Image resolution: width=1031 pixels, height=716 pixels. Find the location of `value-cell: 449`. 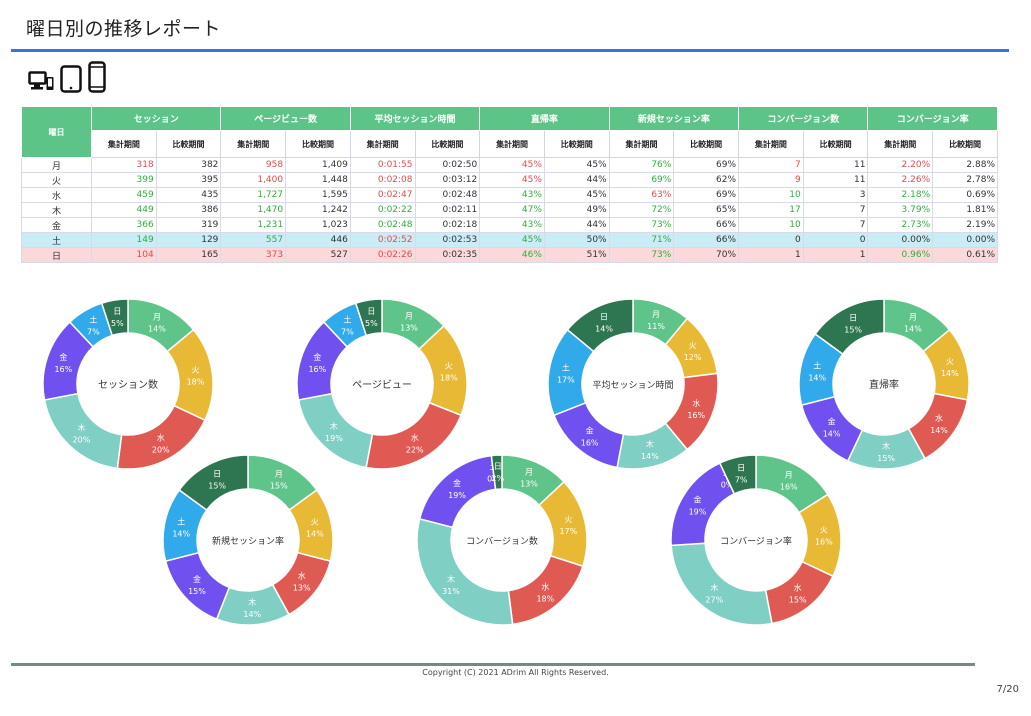

value-cell: 449 is located at coordinates (124, 210).